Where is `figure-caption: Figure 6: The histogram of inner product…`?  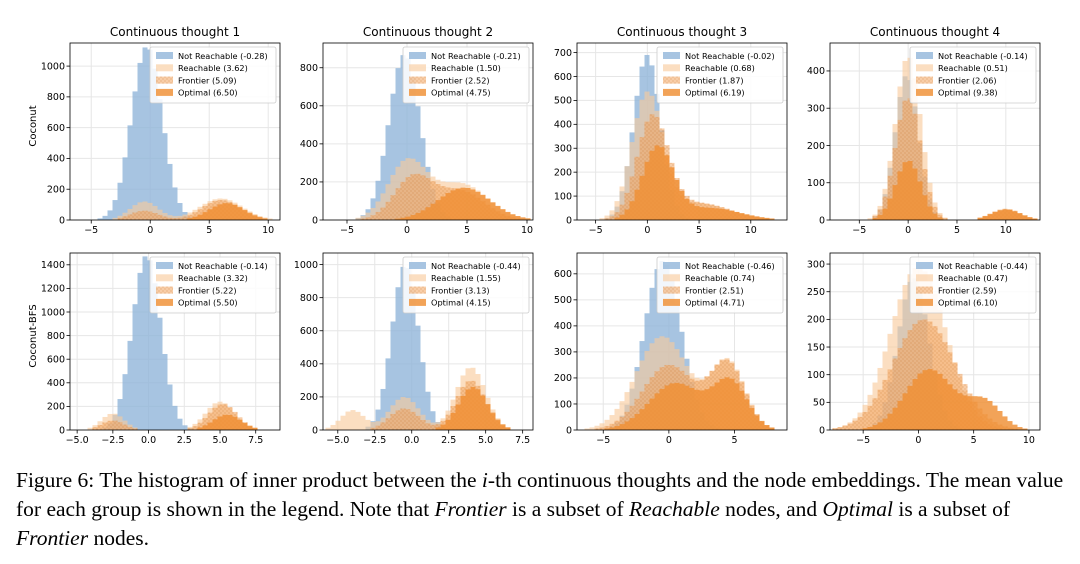 figure-caption: Figure 6: The histogram of inner product… is located at coordinates (541, 509).